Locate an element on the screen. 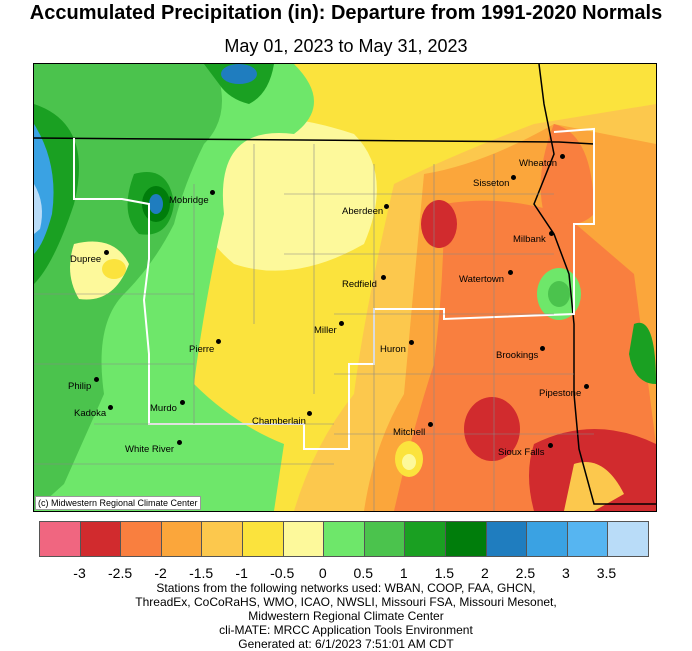  city-label-wheaton: Wheaton is located at coordinates (538, 163).